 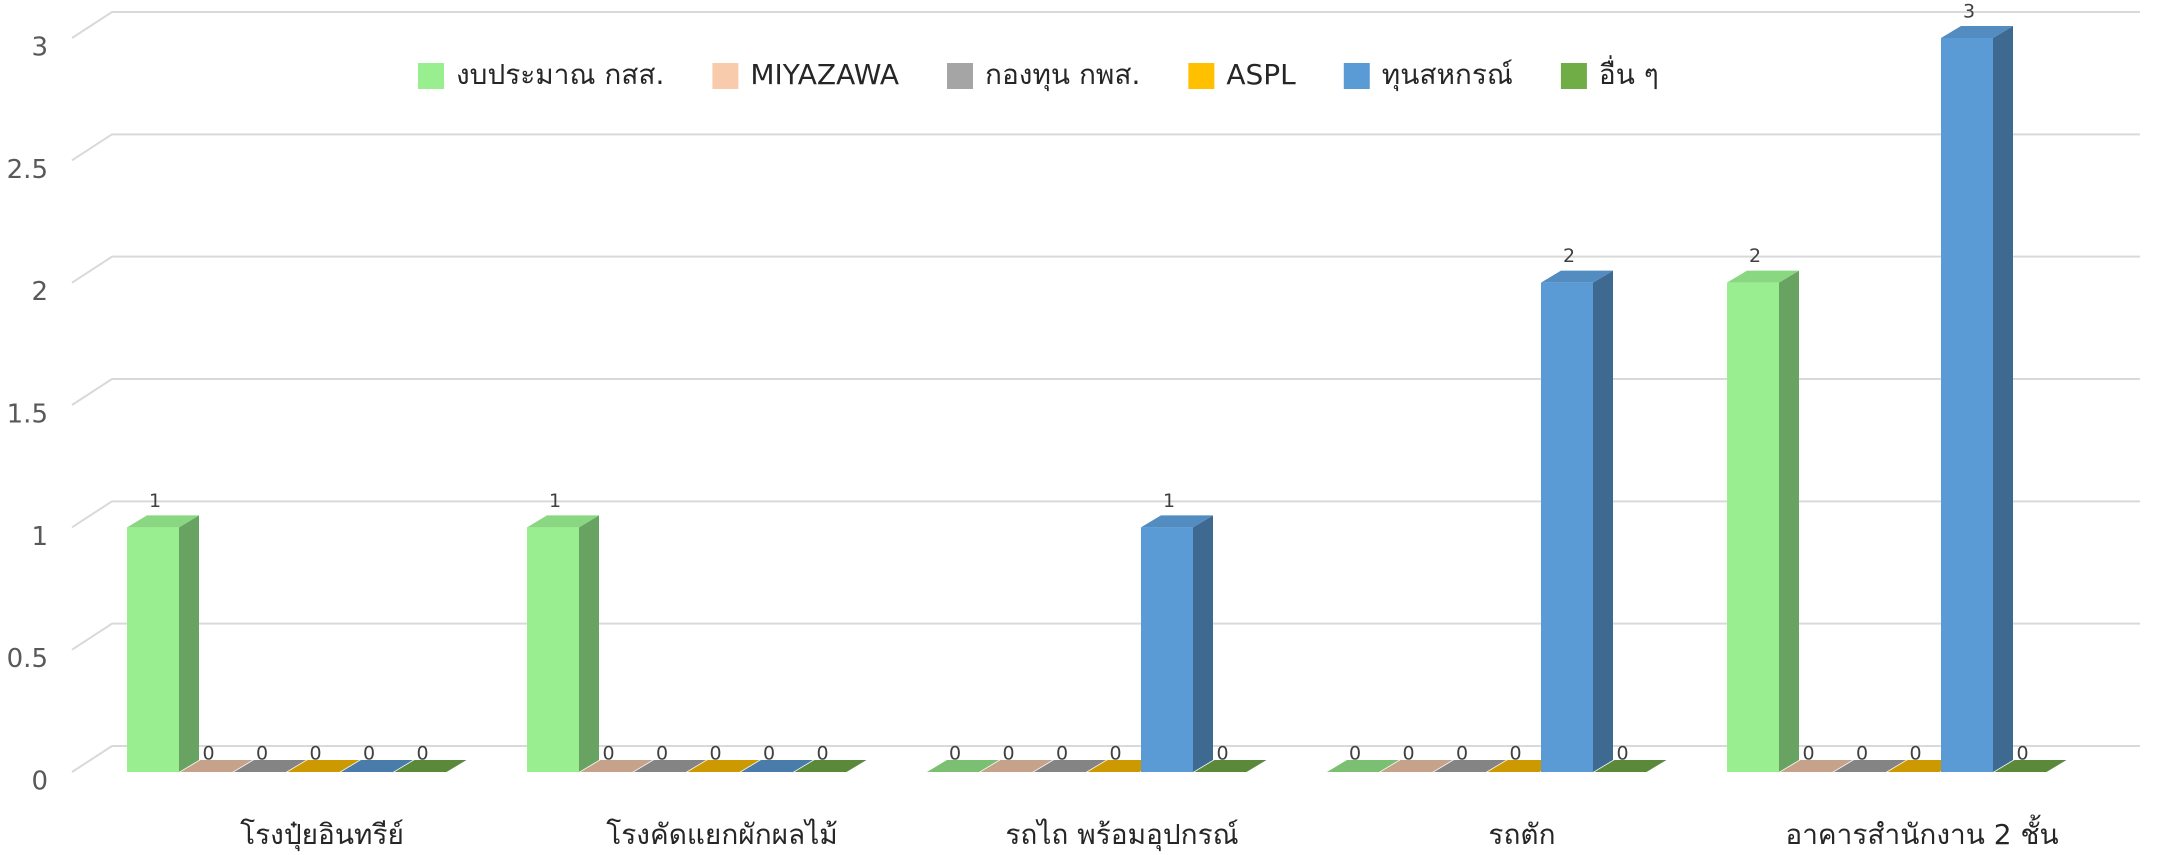 I want to click on y-tick-label: 2, so click(x=39, y=292).